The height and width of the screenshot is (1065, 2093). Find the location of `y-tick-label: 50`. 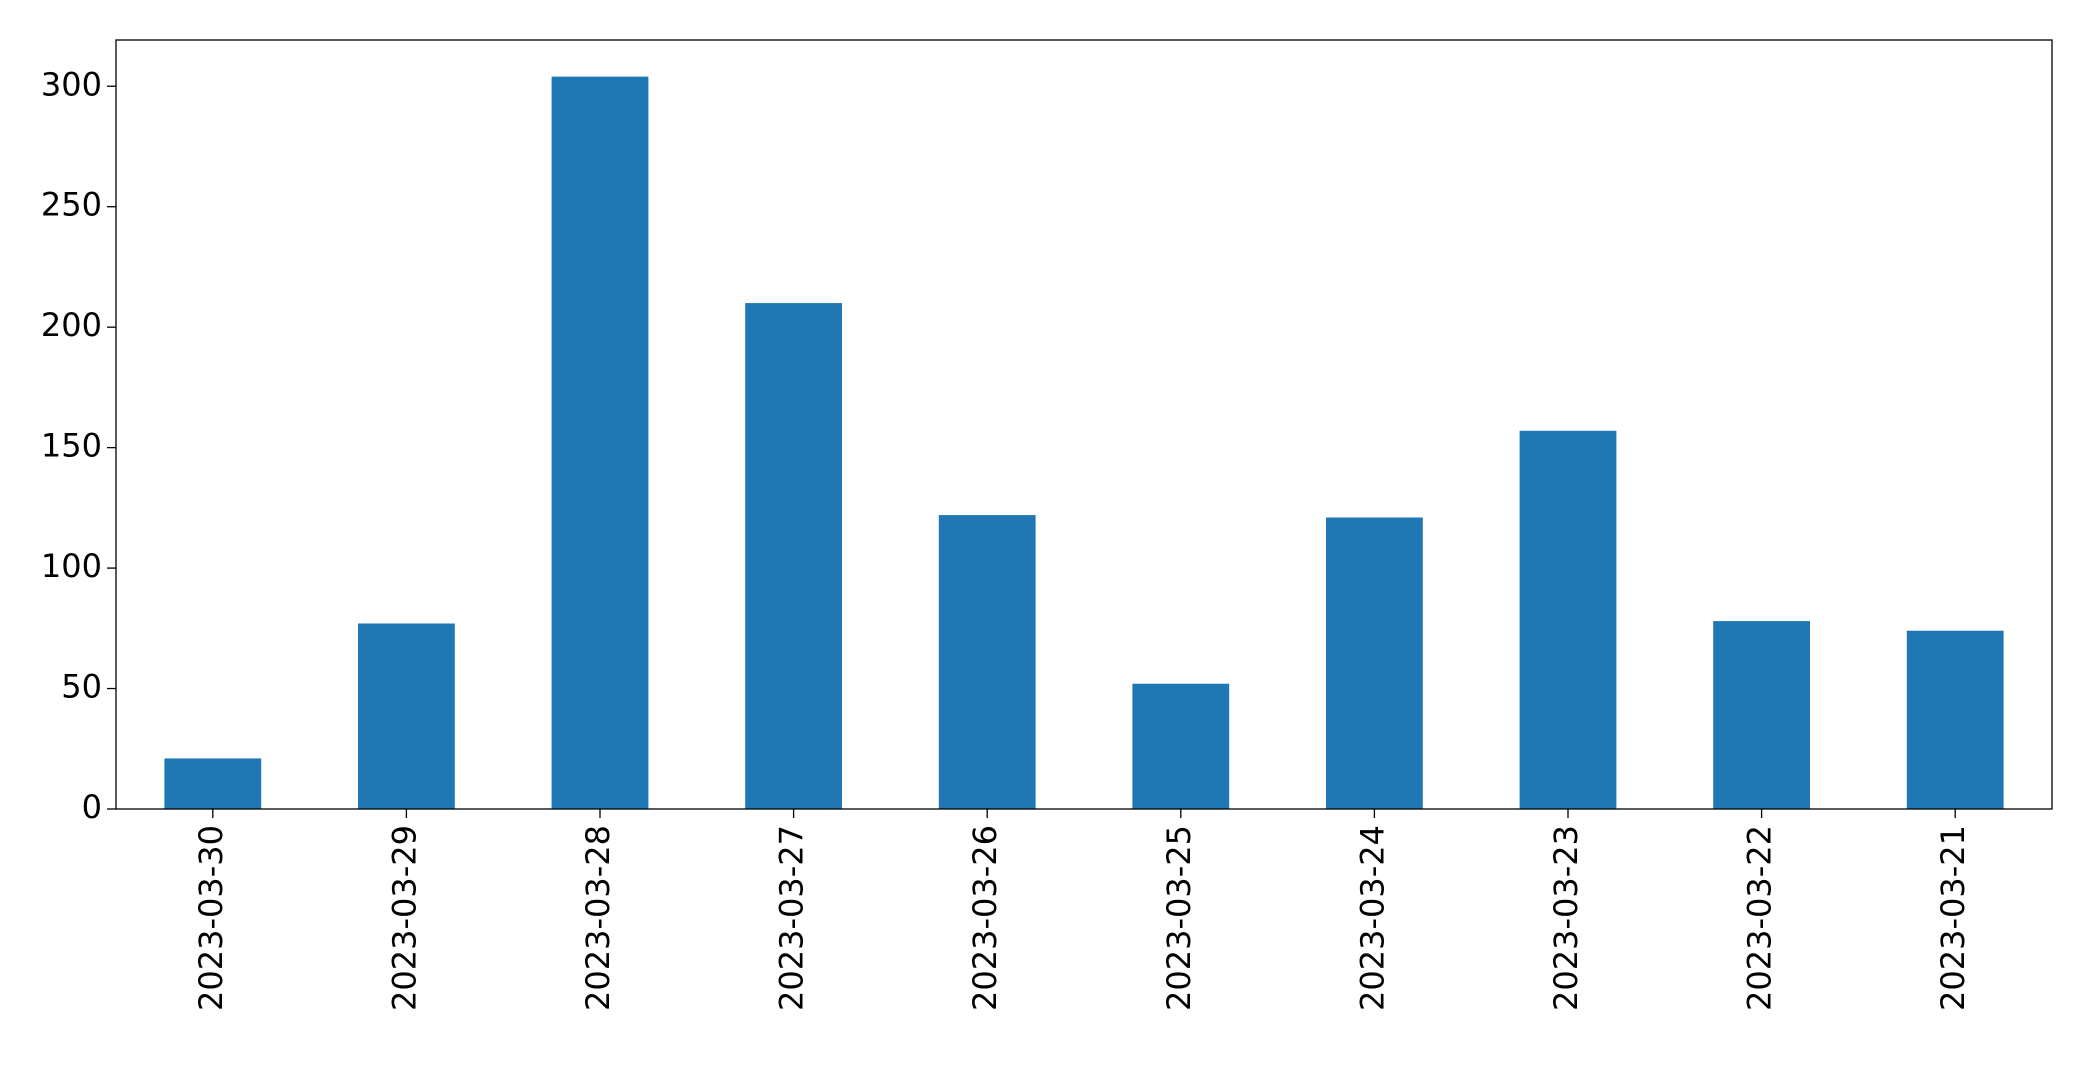

y-tick-label: 50 is located at coordinates (81, 687).